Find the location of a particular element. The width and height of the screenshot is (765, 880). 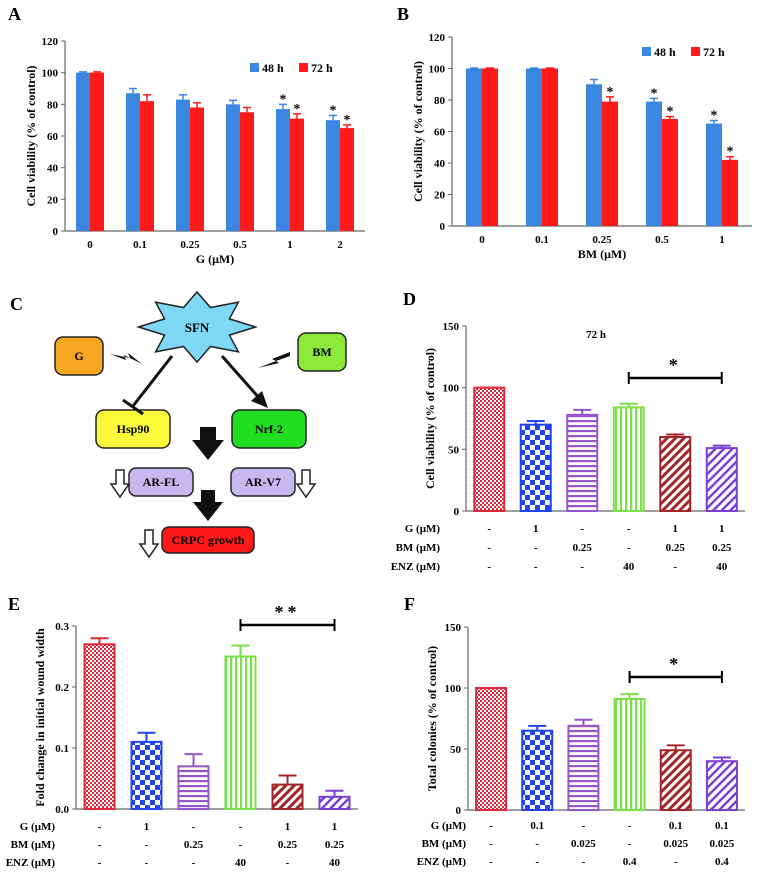

nrf2-node-label: Nrf-2 is located at coordinates (269, 429).